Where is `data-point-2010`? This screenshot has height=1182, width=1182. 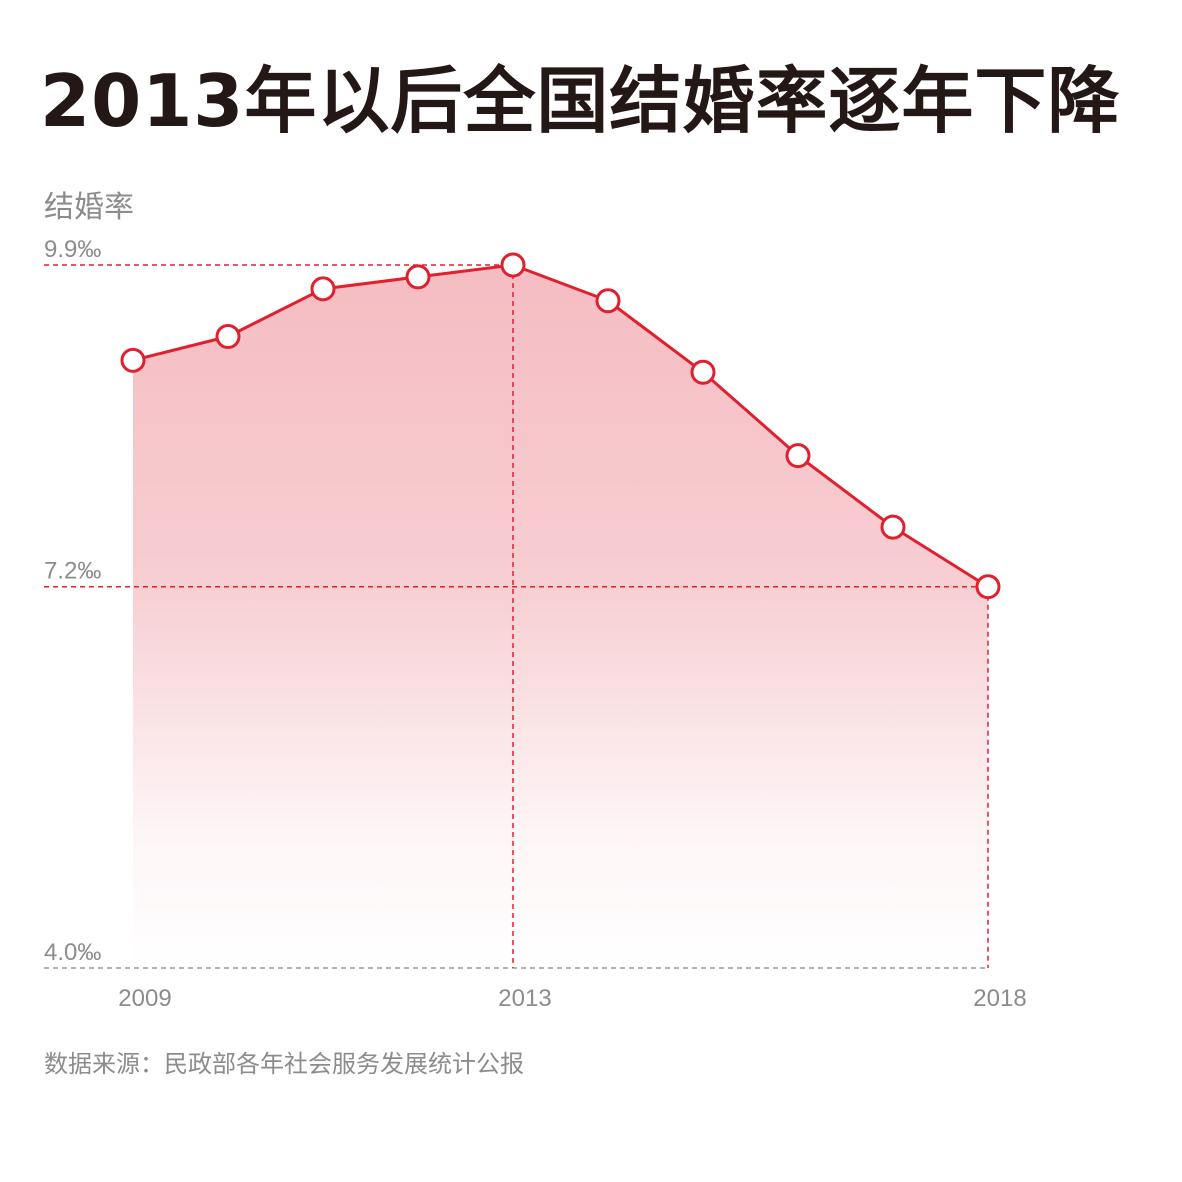
data-point-2010 is located at coordinates (228, 336).